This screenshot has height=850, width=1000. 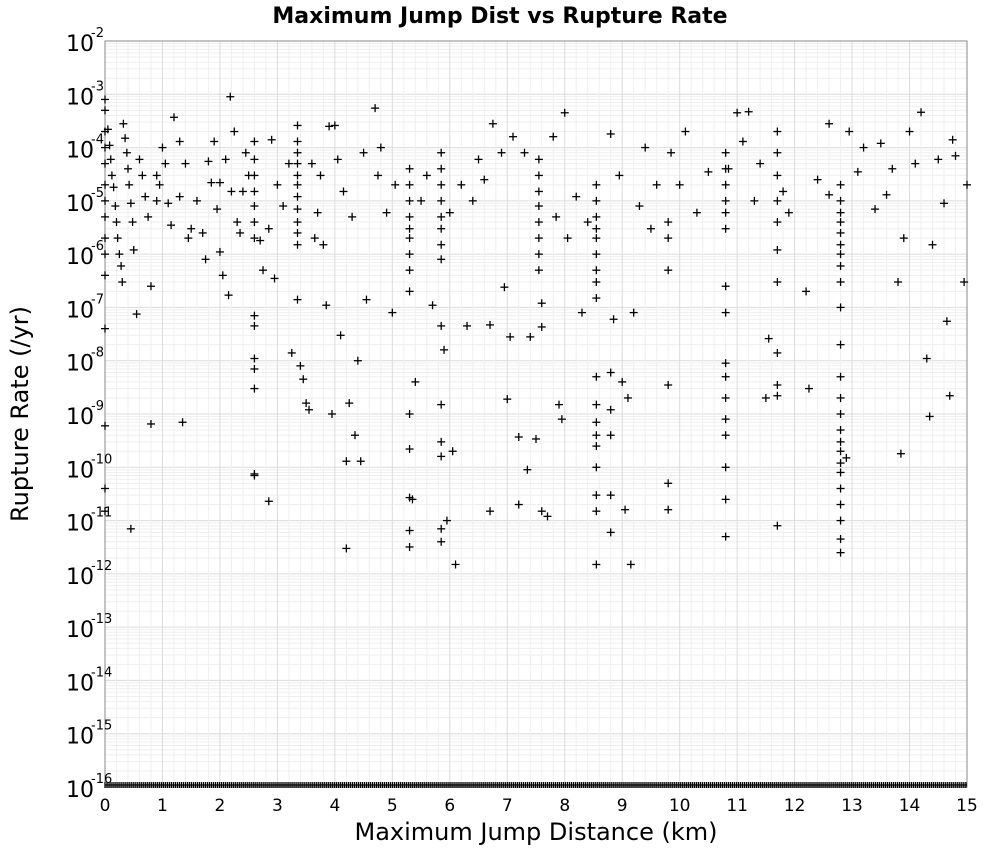 What do you see at coordinates (162, 806) in the screenshot?
I see `x-tick-label: 1` at bounding box center [162, 806].